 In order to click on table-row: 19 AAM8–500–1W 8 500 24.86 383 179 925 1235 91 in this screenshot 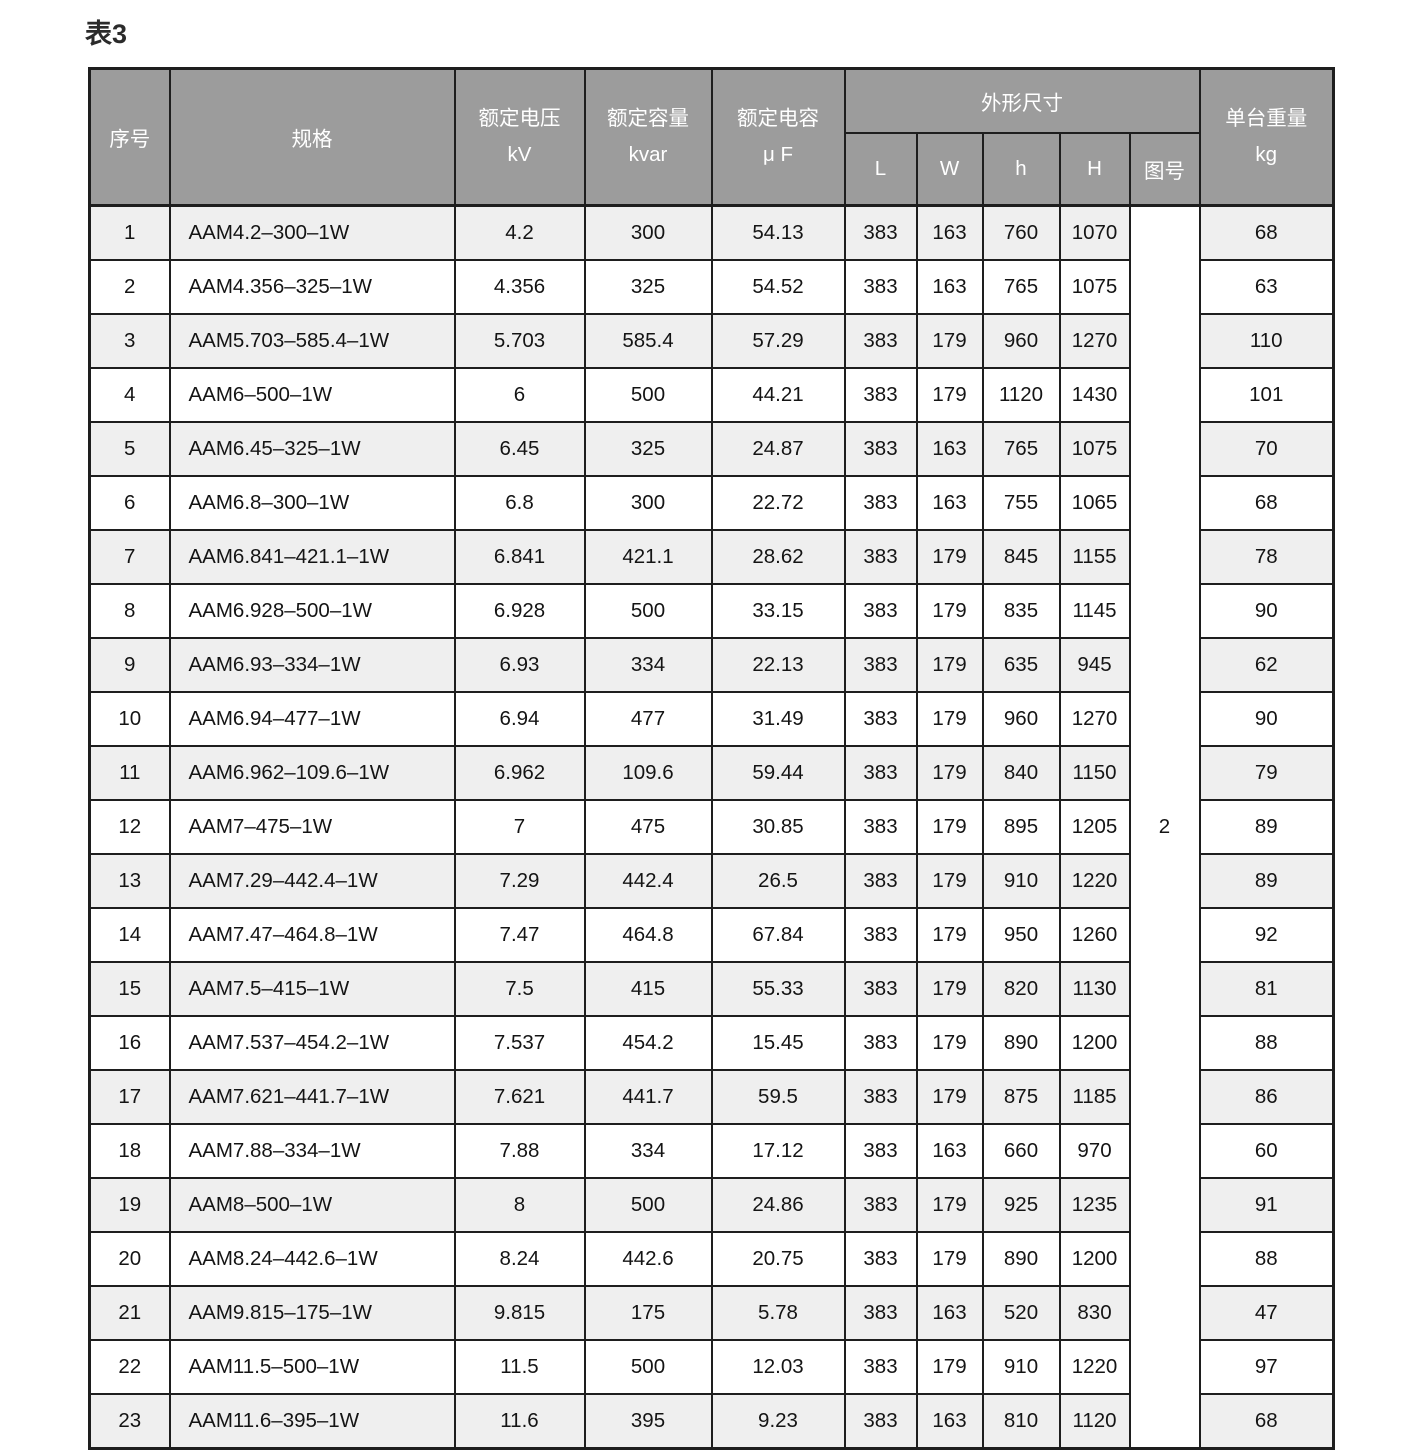, I will do `click(711, 1205)`.